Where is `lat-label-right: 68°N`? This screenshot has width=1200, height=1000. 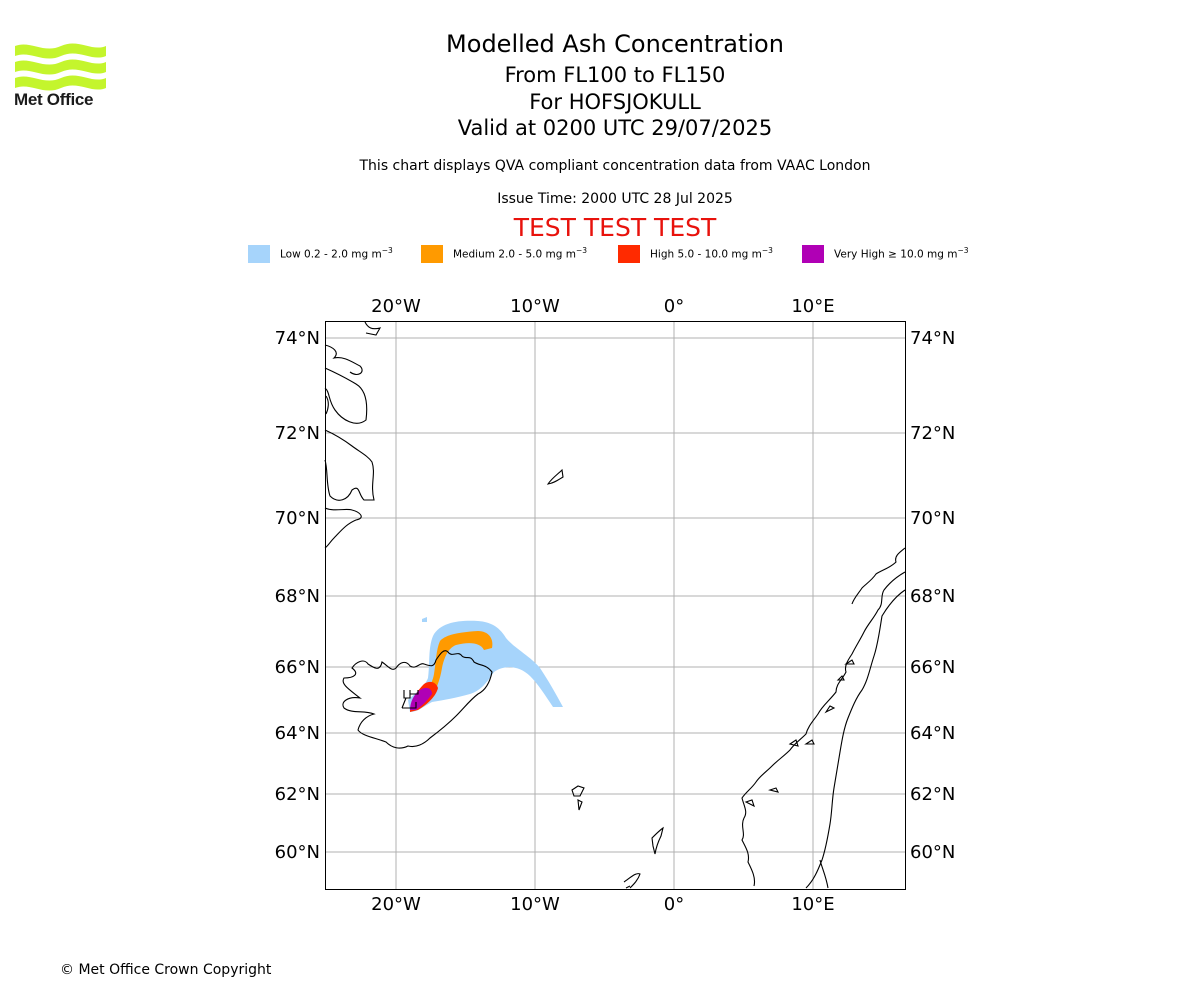 lat-label-right: 68°N is located at coordinates (932, 596).